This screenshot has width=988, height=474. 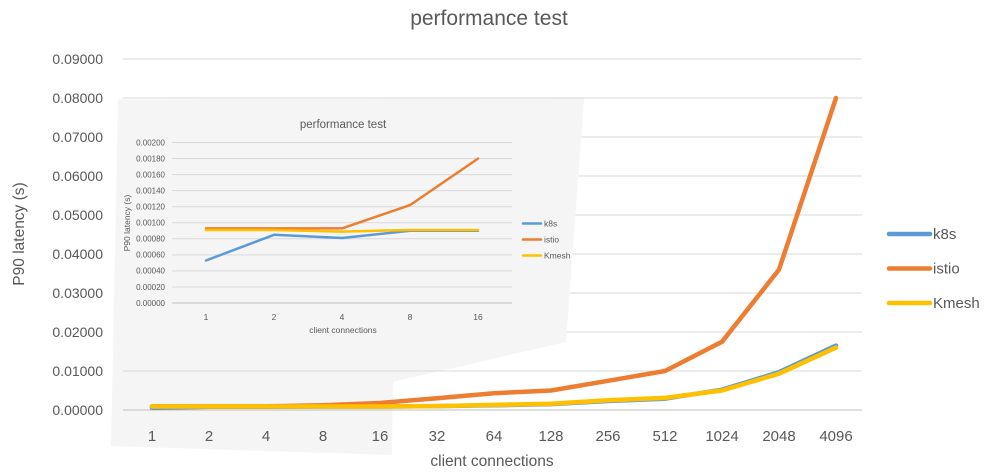 What do you see at coordinates (437, 436) in the screenshot?
I see `x-tick-label: 32` at bounding box center [437, 436].